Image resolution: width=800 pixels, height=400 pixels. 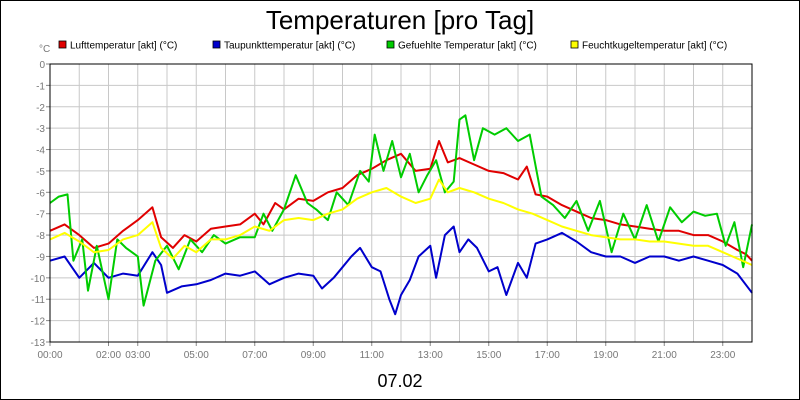 What do you see at coordinates (40, 204) in the screenshot?
I see `y-axis-ticks: 0 -1 -2 -3 -4 -5 -6 -7 -8 -9 -10 -11 -12 -13` at bounding box center [40, 204].